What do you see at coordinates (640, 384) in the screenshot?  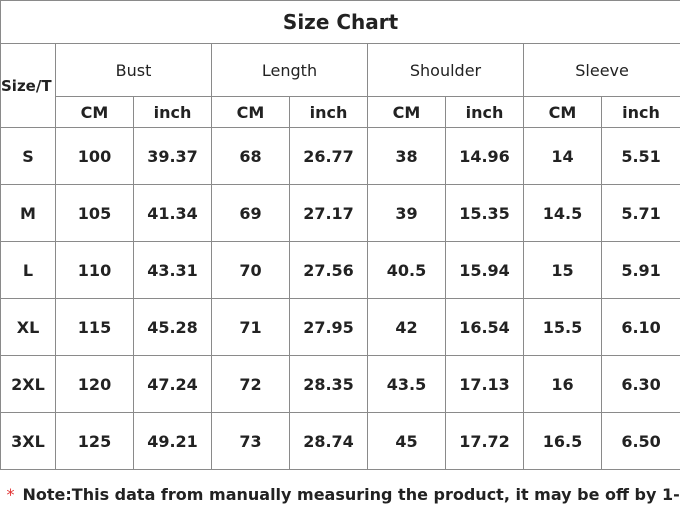 I see `cell: 6.30` at bounding box center [640, 384].